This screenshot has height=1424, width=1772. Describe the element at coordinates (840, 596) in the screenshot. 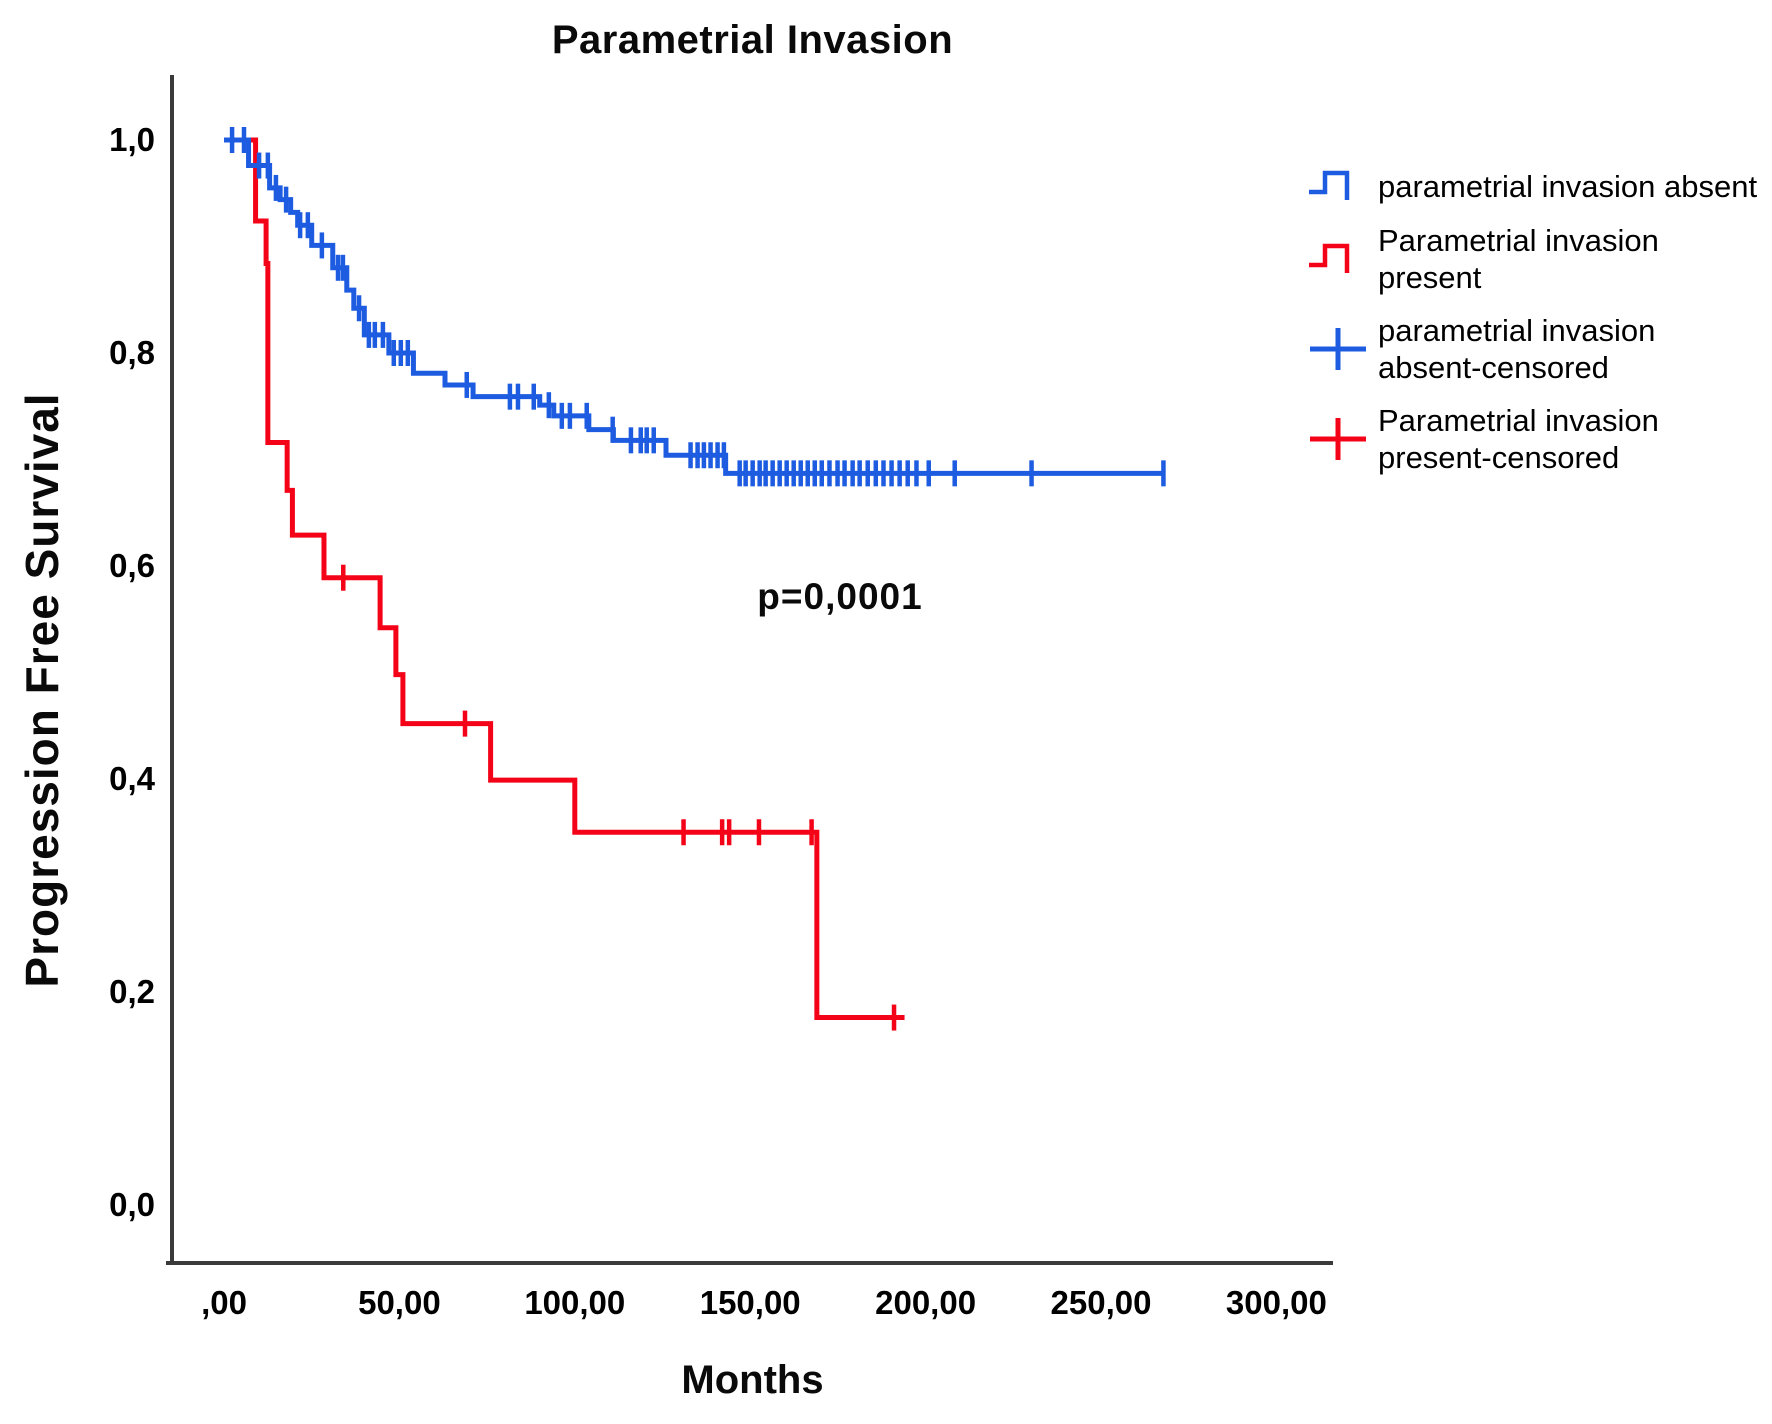

I see `p-value-annotation: p=0,0001` at that location.